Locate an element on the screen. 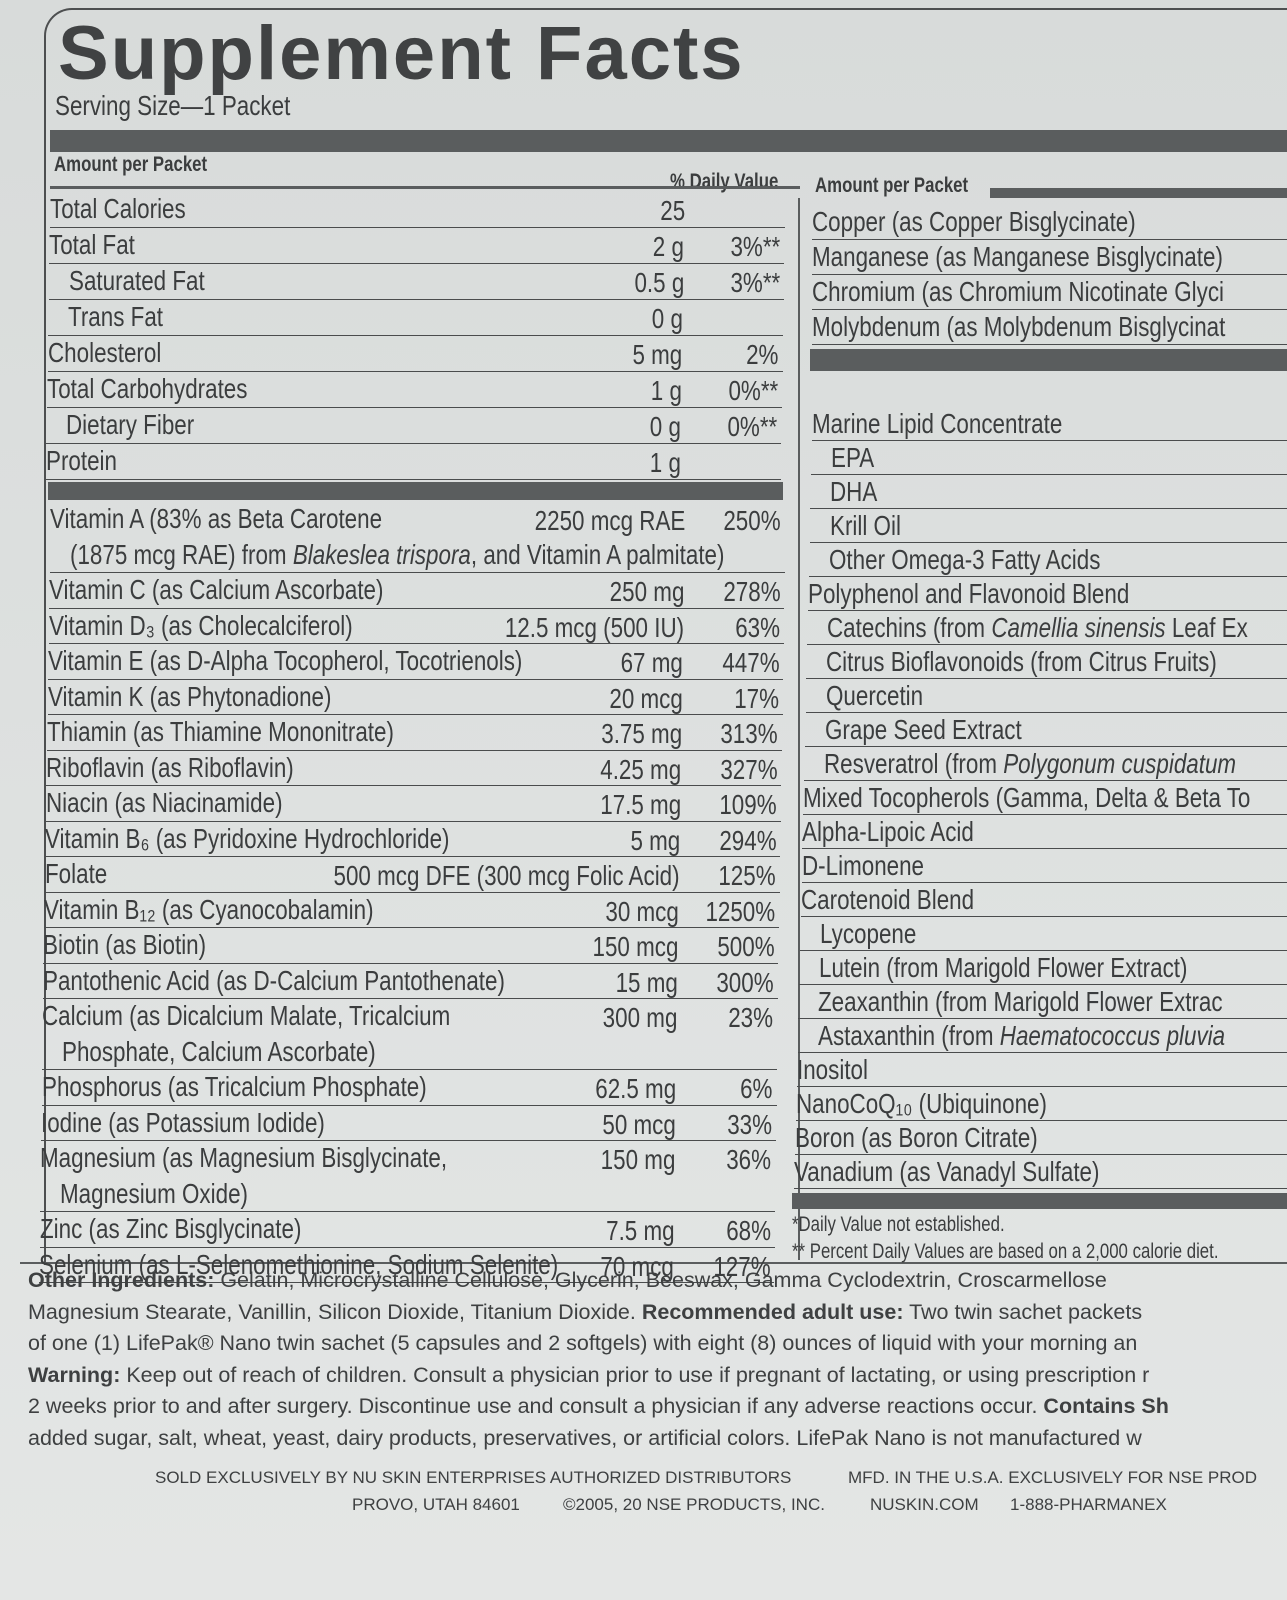  name-line: Vitamin D₃ (as Cholecalciferol) is located at coordinates (201, 626).